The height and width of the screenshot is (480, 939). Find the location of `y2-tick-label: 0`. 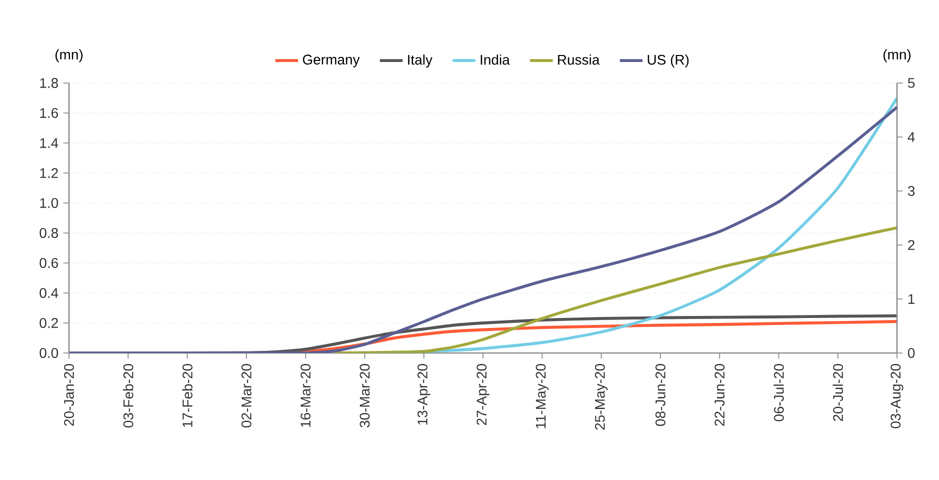

y2-tick-label: 0 is located at coordinates (911, 353).